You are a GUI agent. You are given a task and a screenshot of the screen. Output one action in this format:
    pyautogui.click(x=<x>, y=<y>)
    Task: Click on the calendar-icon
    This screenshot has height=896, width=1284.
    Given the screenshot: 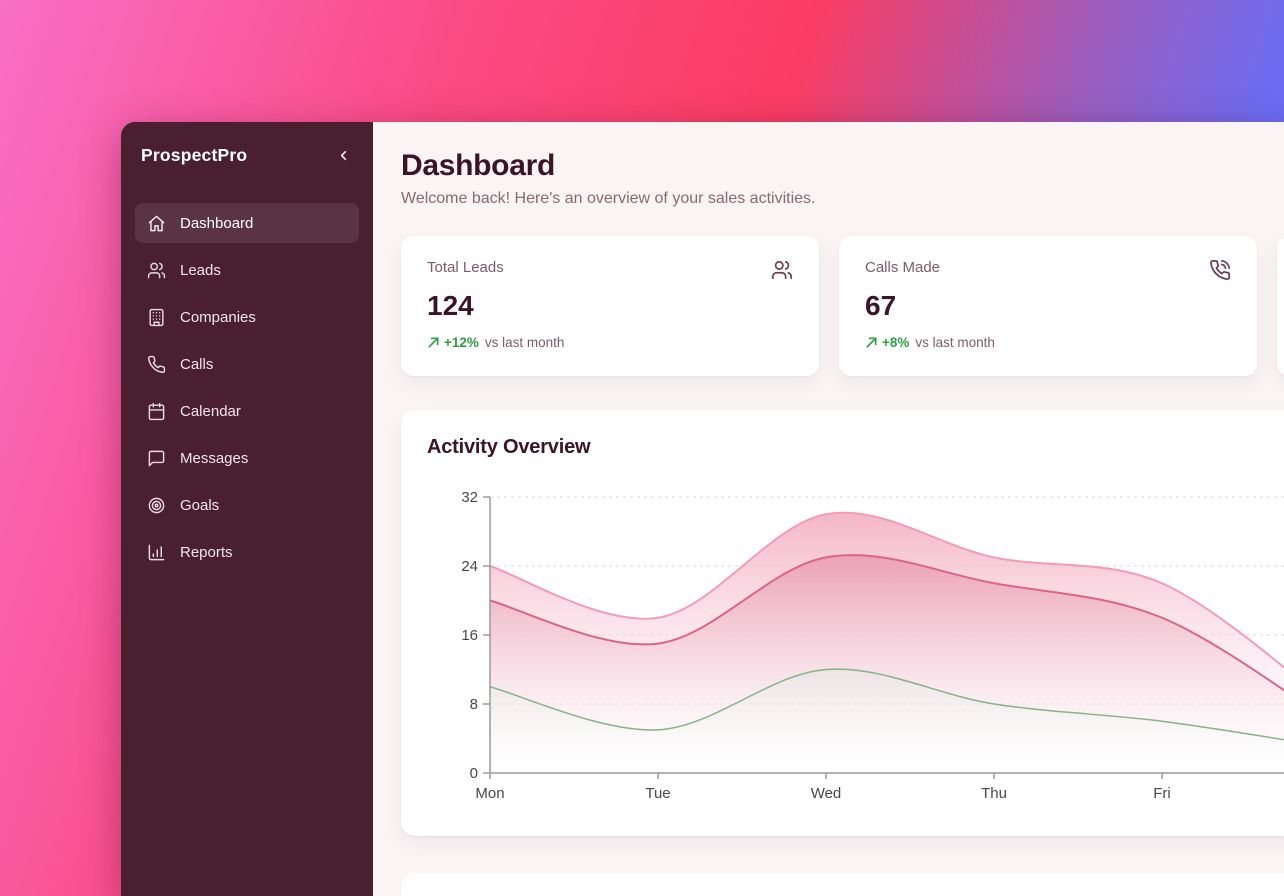 What is the action you would take?
    pyautogui.click(x=156, y=411)
    